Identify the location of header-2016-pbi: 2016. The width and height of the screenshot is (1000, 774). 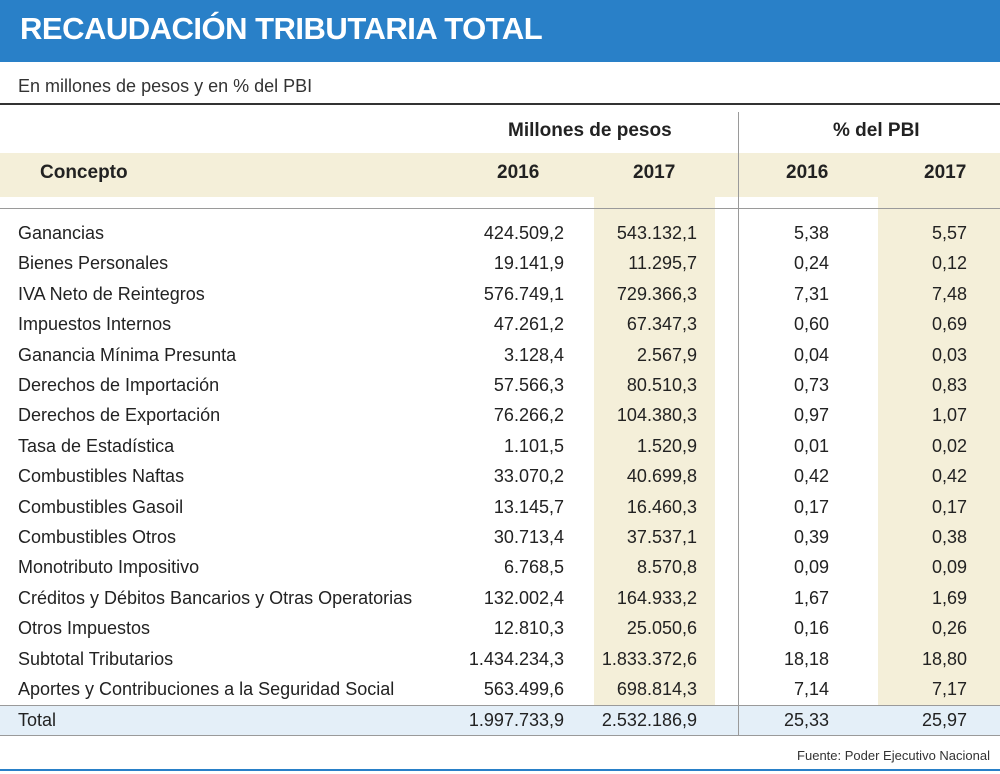
(807, 172).